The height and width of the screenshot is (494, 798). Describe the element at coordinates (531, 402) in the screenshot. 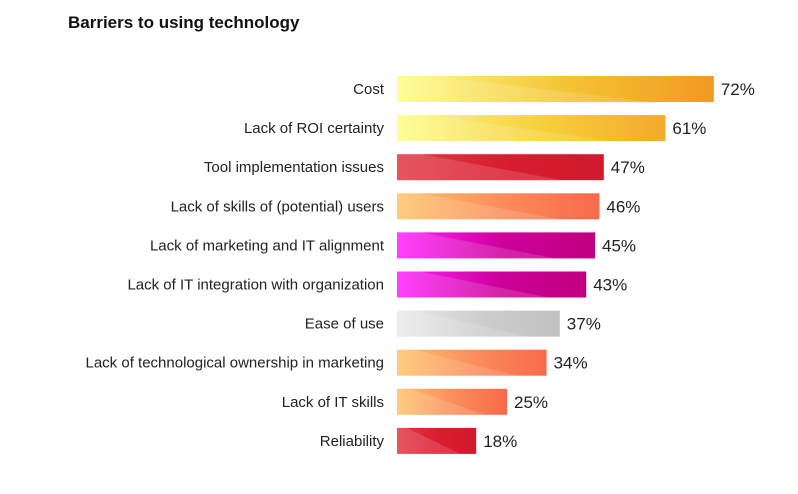

I see `value-label: 25%` at that location.